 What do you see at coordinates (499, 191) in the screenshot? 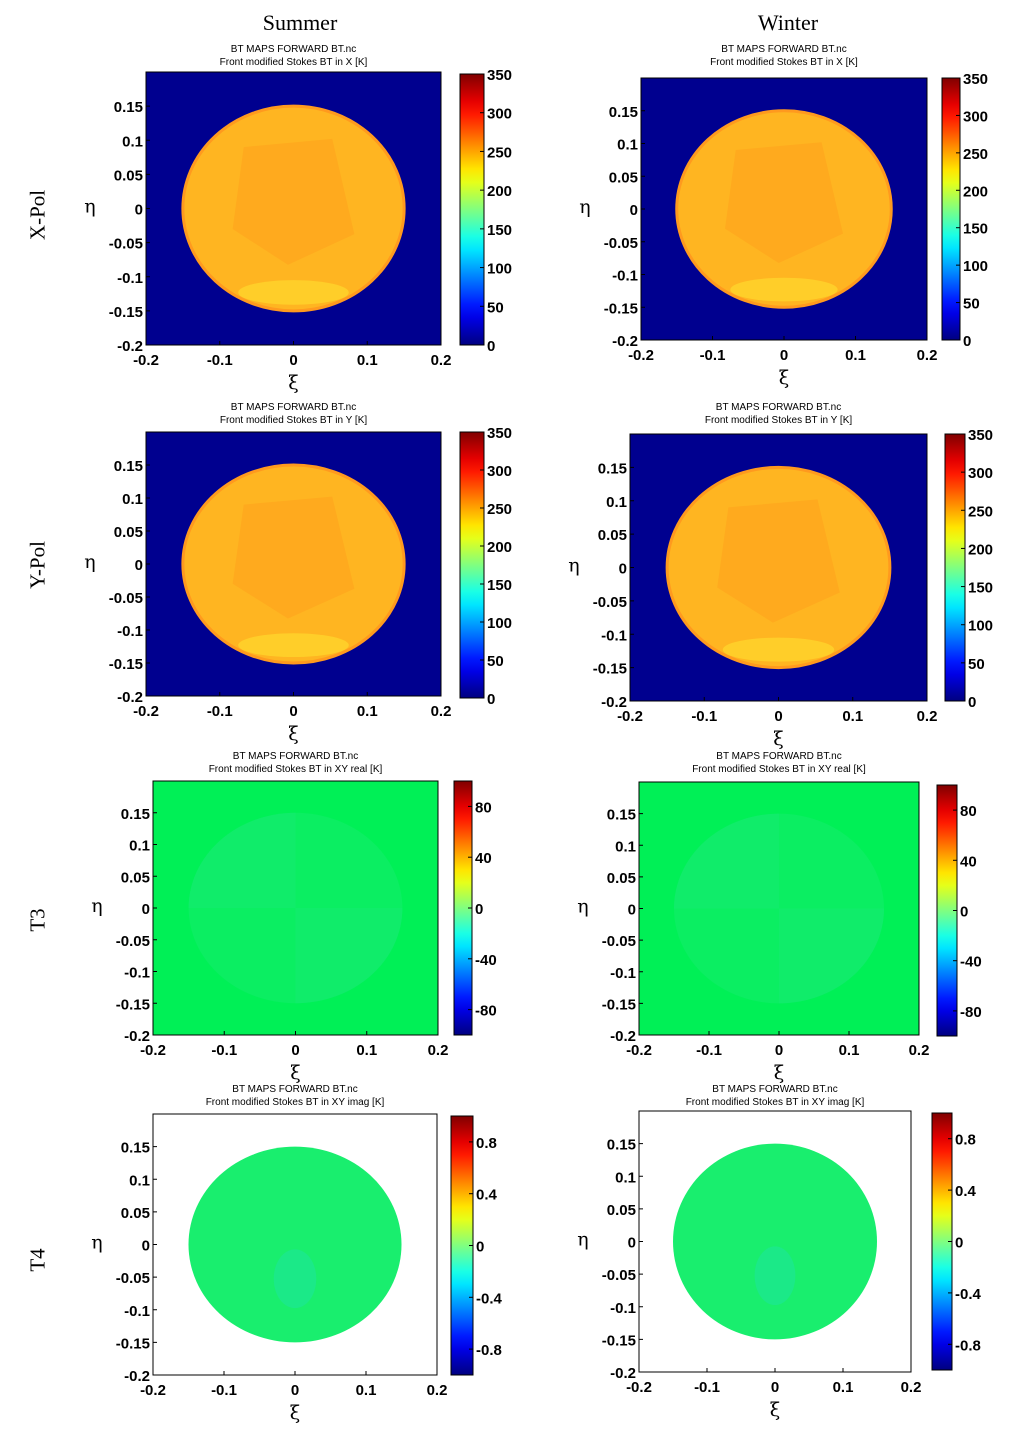
I see `colorbar-tick-label: 200` at bounding box center [499, 191].